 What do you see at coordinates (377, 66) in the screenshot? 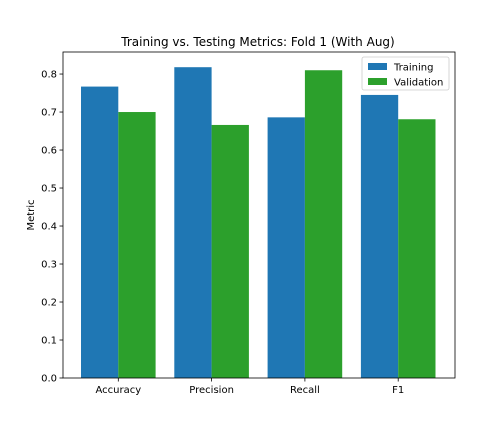
I see `legend-swatch-training` at bounding box center [377, 66].